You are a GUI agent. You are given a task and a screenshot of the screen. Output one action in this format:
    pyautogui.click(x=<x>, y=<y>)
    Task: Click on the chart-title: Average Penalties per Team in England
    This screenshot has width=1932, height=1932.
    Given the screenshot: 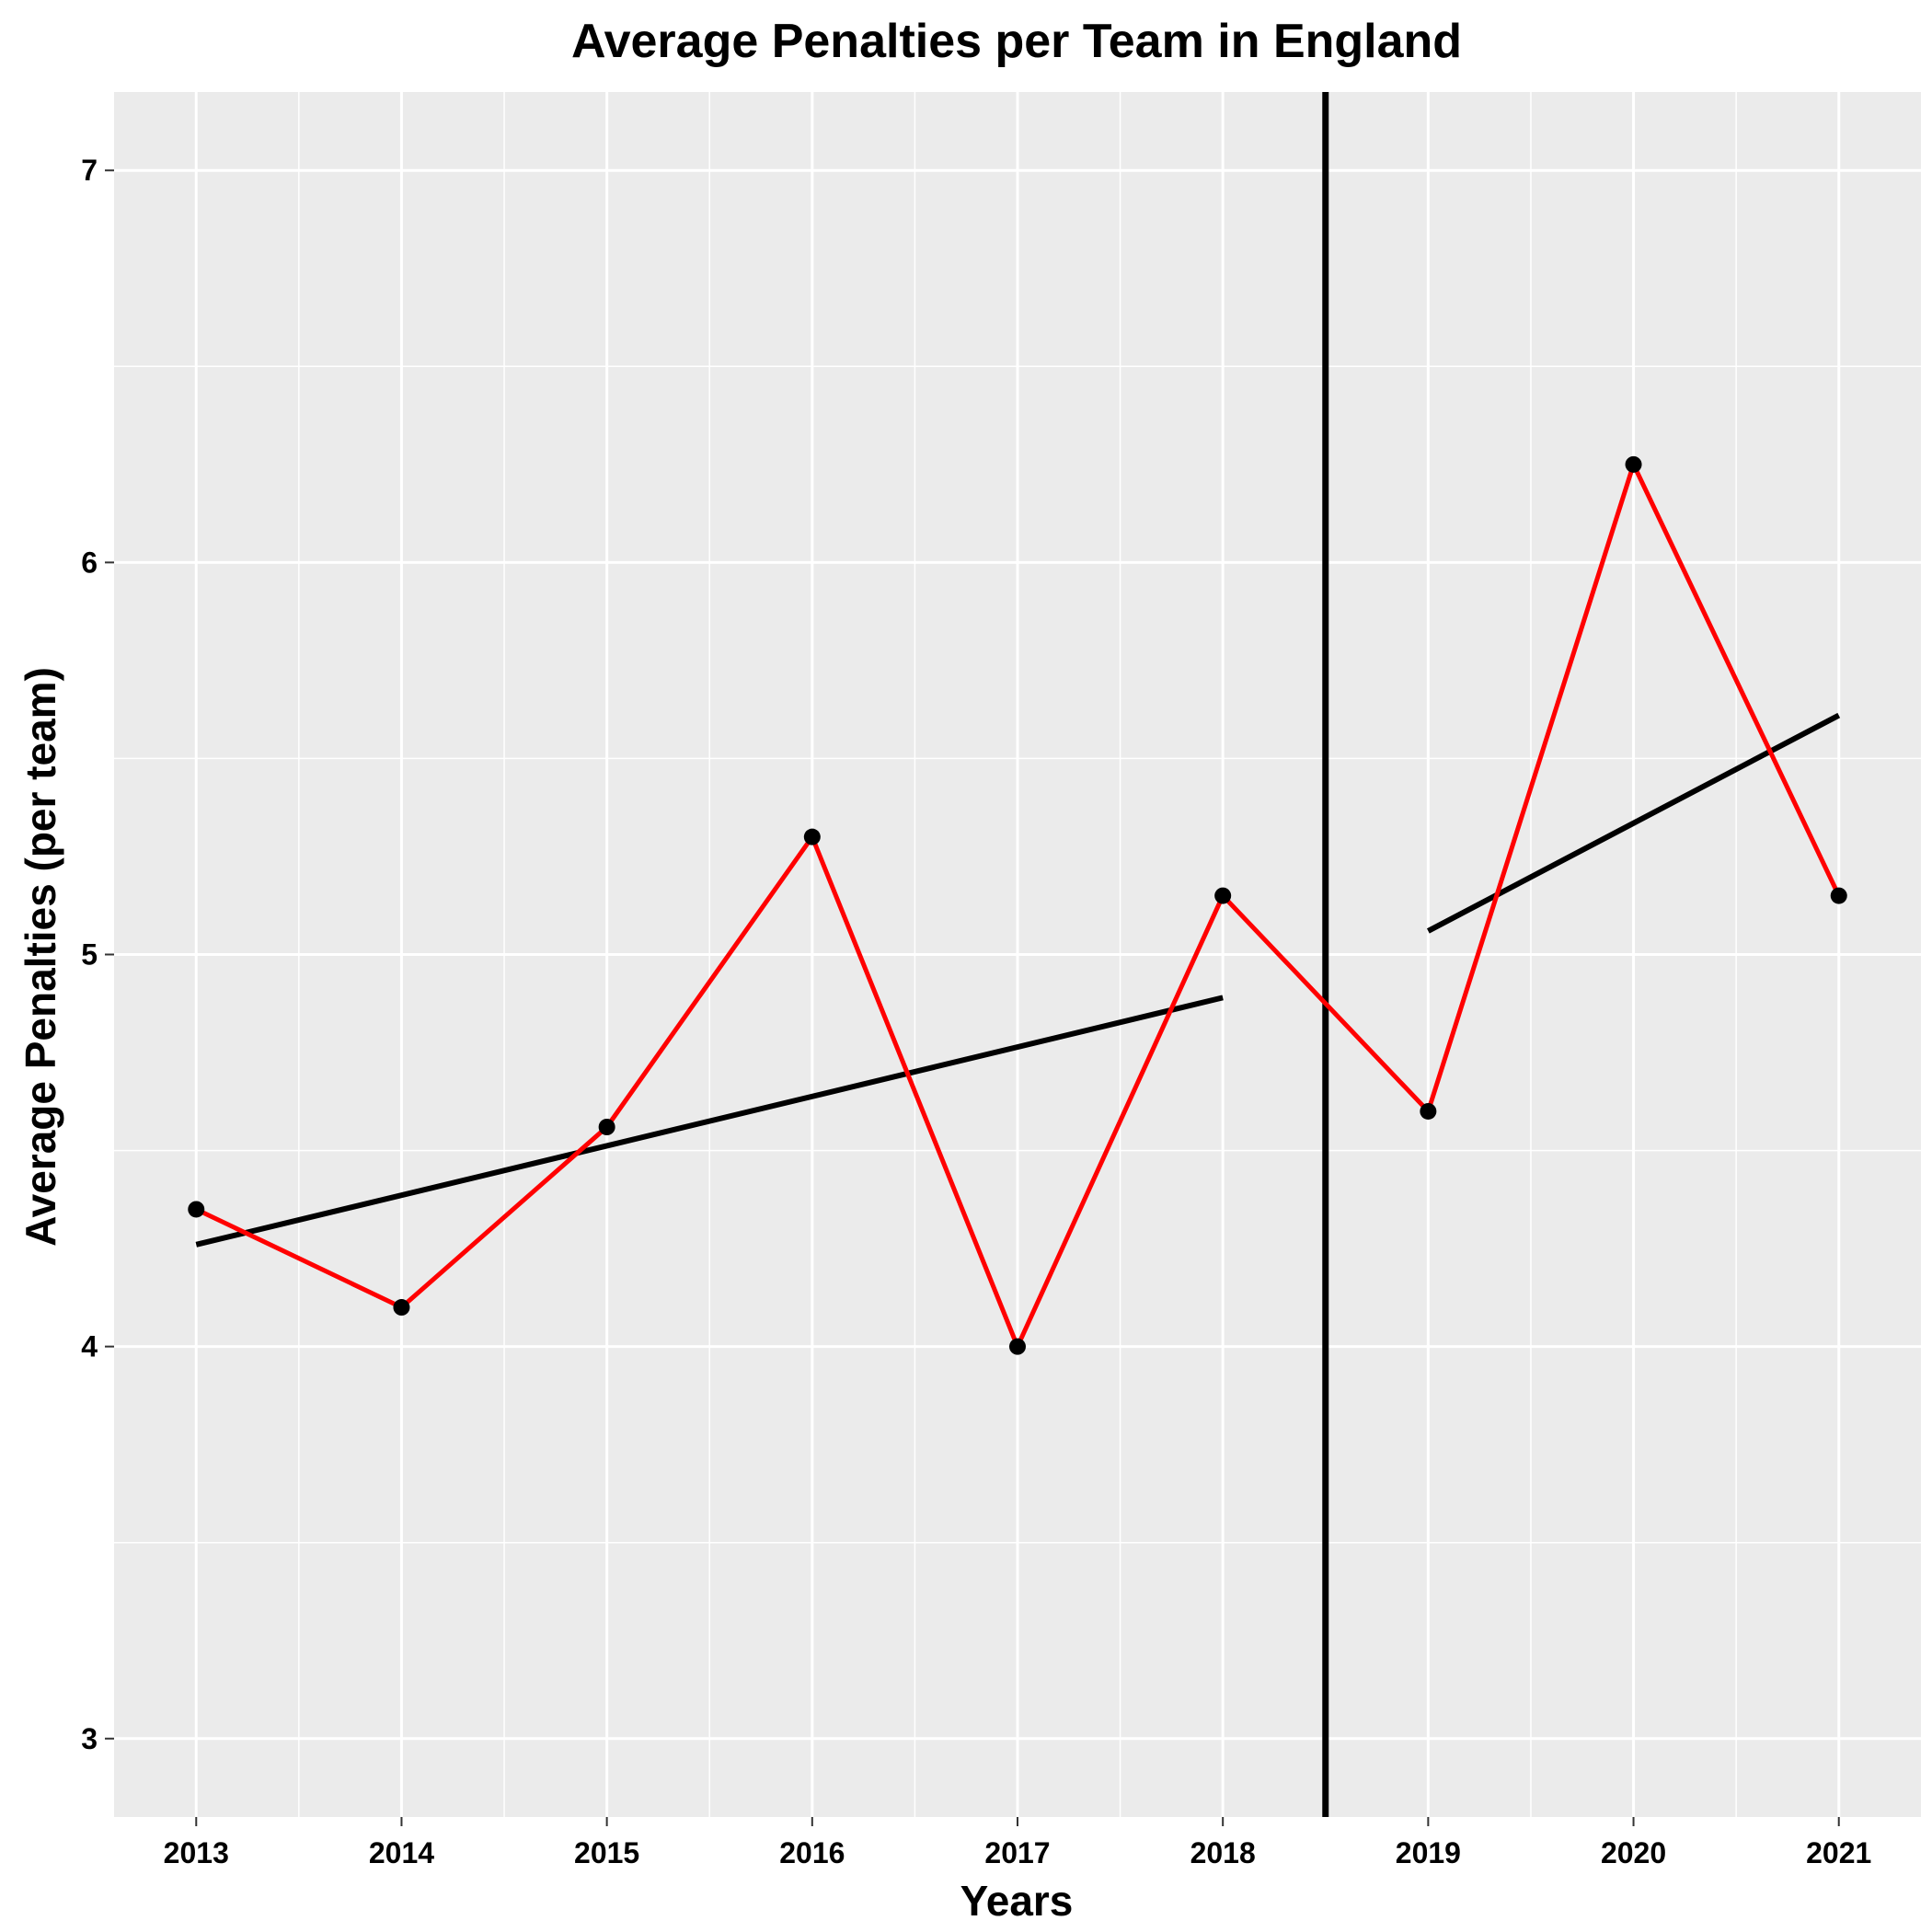 What is the action you would take?
    pyautogui.click(x=1016, y=41)
    